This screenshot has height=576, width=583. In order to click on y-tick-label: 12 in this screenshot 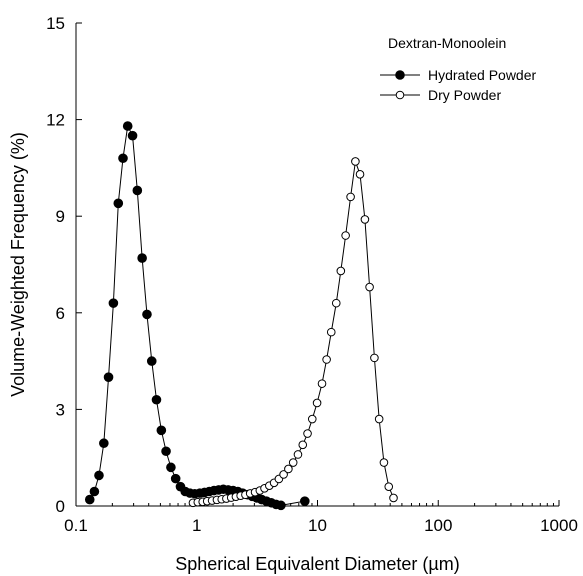, I will do `click(55, 120)`.